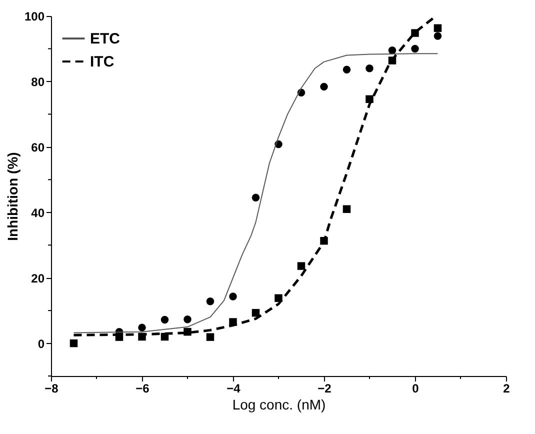  What do you see at coordinates (38, 147) in the screenshot?
I see `y-tick-label: 60` at bounding box center [38, 147].